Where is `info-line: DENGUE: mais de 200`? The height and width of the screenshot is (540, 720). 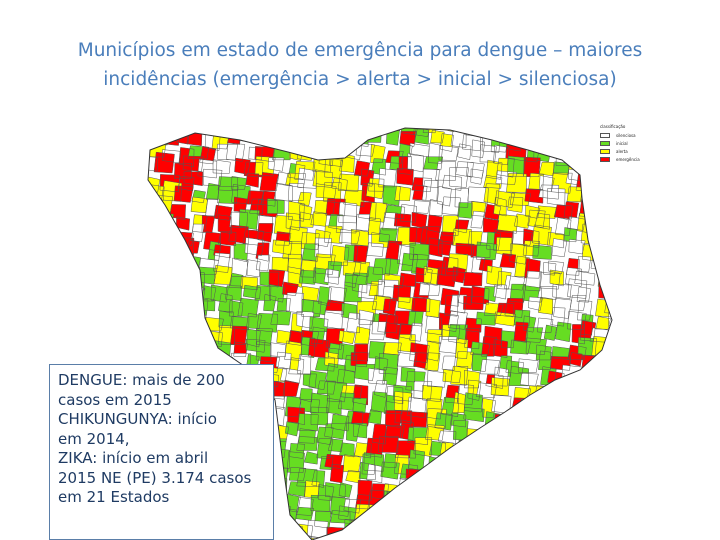
info-line: DENGUE: mais de 200 is located at coordinates (141, 380).